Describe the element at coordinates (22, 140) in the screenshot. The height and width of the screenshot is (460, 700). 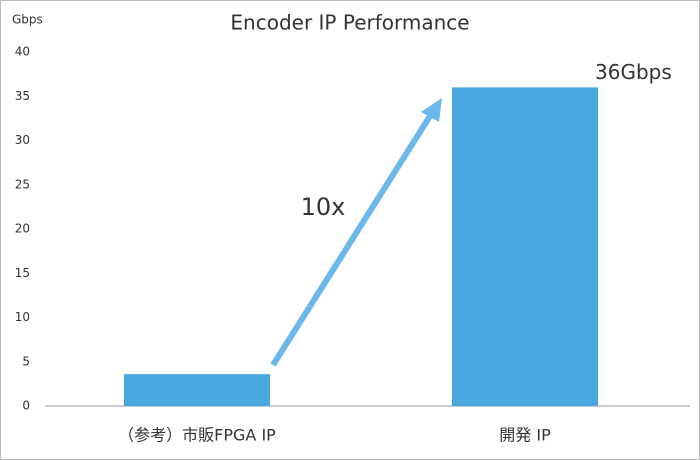
I see `y-tick-label: 30` at that location.